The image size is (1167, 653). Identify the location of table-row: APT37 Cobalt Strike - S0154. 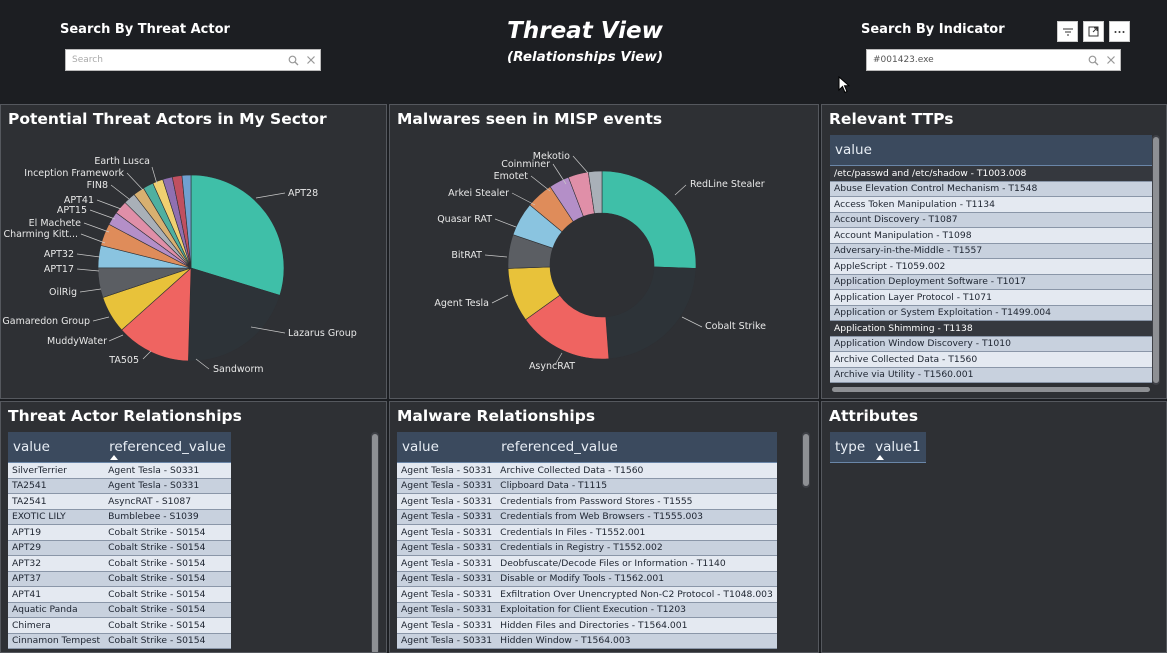
(119, 579).